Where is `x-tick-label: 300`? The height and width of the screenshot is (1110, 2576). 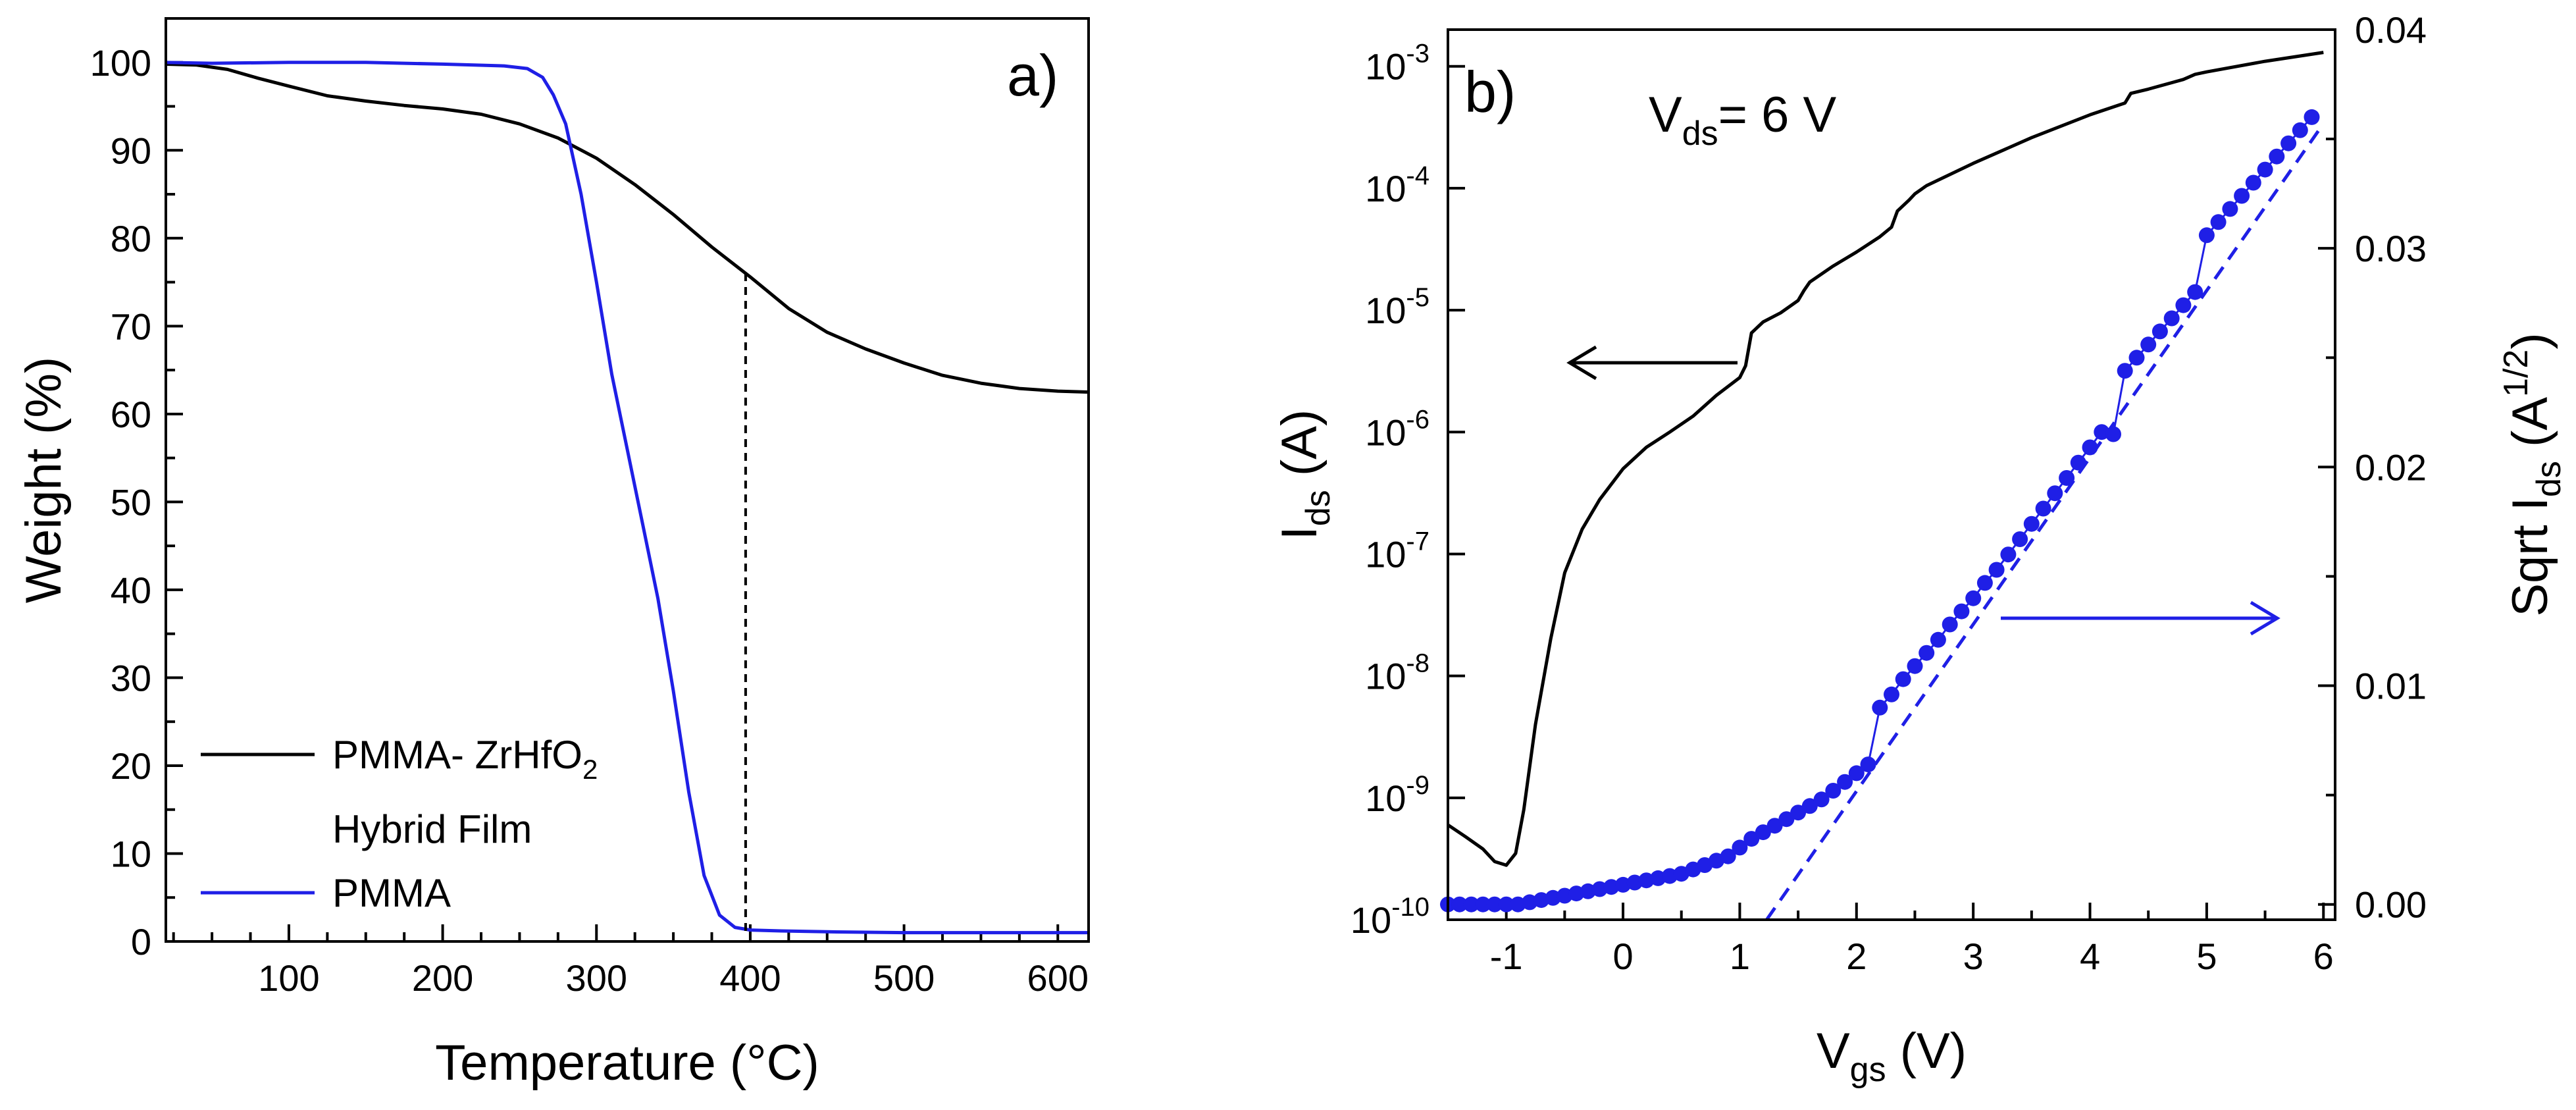
x-tick-label: 300 is located at coordinates (596, 978).